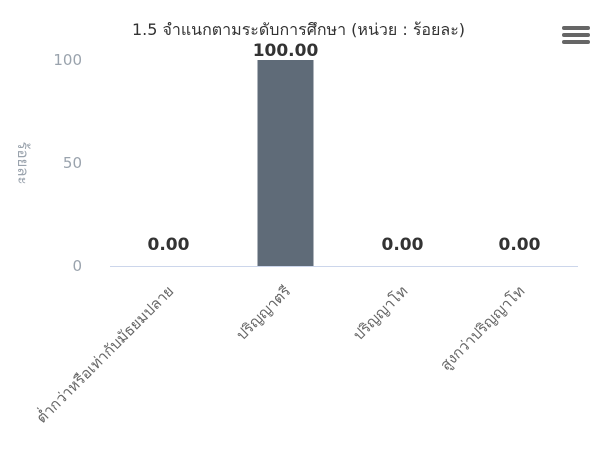  I want to click on chart-menu-button, so click(575, 35).